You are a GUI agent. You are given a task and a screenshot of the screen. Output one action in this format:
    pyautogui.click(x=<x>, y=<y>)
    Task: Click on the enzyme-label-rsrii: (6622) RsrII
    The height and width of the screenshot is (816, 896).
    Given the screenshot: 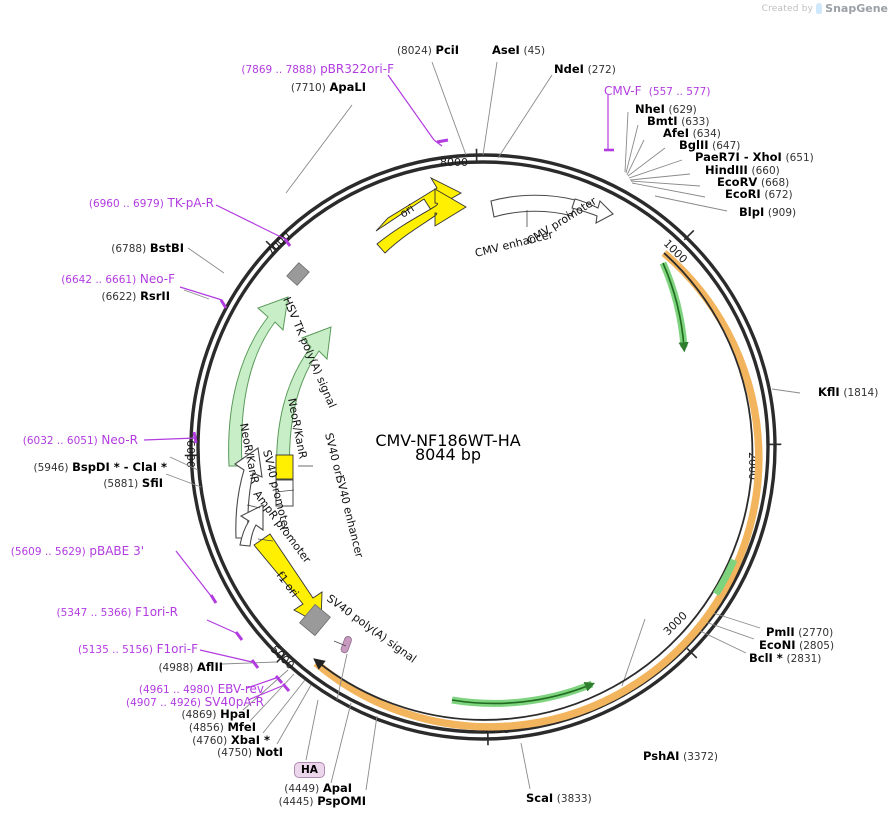 What is the action you would take?
    pyautogui.click(x=135, y=296)
    